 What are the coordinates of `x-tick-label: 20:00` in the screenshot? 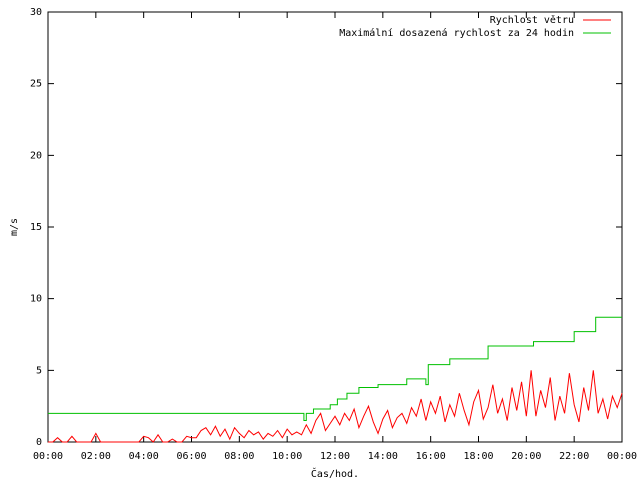 It's located at (526, 456).